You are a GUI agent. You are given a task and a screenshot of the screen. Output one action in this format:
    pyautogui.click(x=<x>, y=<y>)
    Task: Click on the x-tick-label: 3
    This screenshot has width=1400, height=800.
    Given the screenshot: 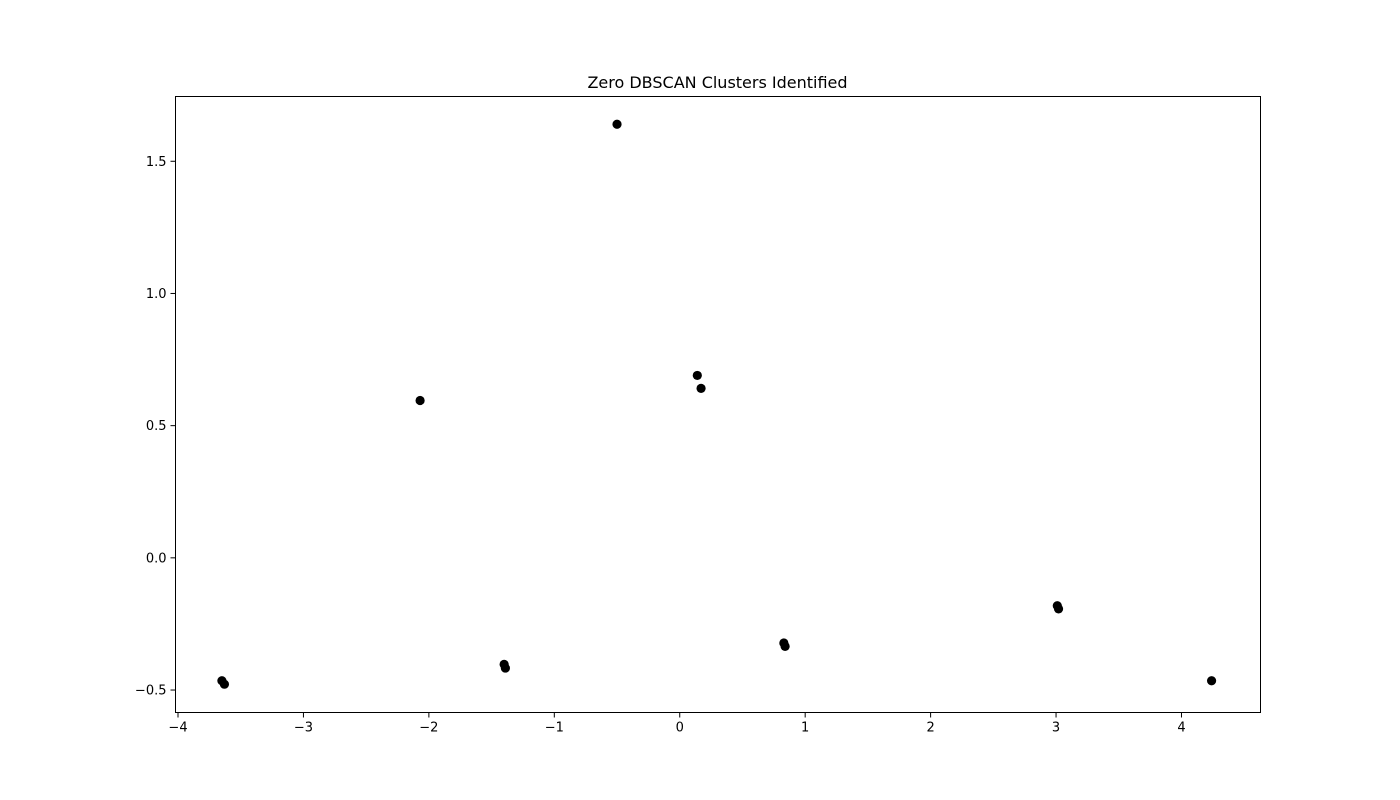 What is the action you would take?
    pyautogui.click(x=1056, y=728)
    